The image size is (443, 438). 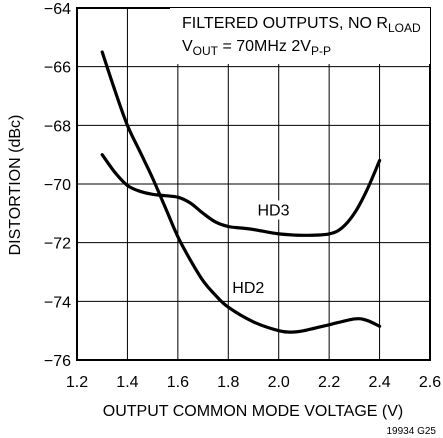 What do you see at coordinates (57, 68) in the screenshot?
I see `y-tick-label: −66` at bounding box center [57, 68].